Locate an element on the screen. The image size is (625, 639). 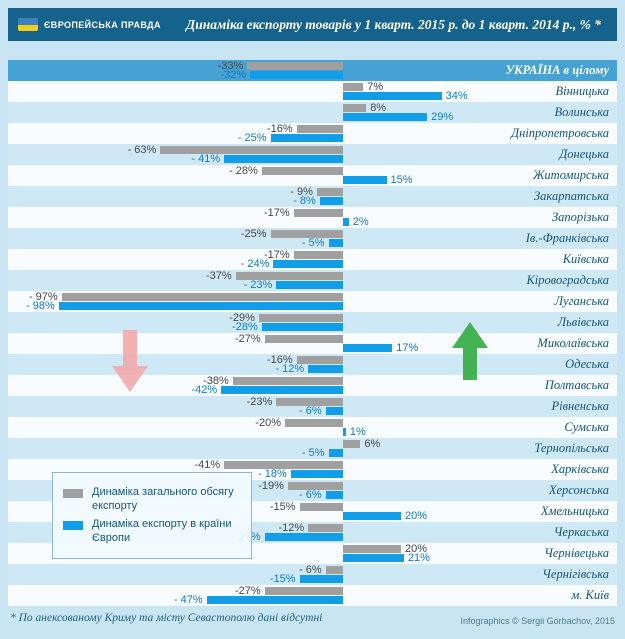
total-value-label: -19% is located at coordinates (271, 486).